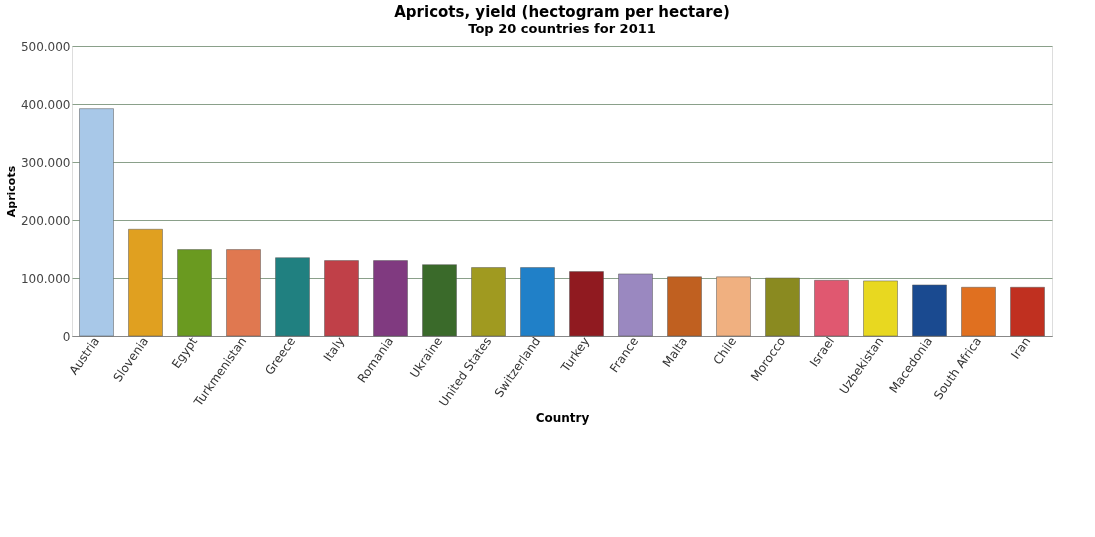  What do you see at coordinates (45, 278) in the screenshot?
I see `y-tick-label: 100.000` at bounding box center [45, 278].